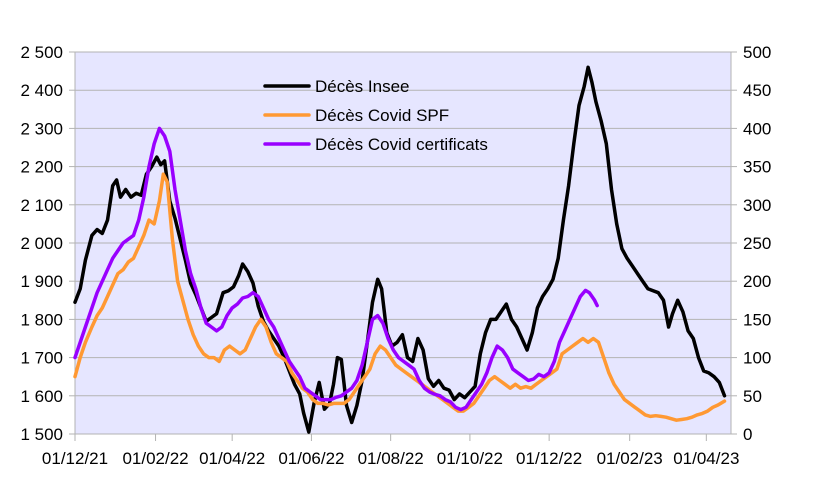 The height and width of the screenshot is (490, 826). What do you see at coordinates (630, 458) in the screenshot?
I see `x-tick-label: 01/02/23` at bounding box center [630, 458].